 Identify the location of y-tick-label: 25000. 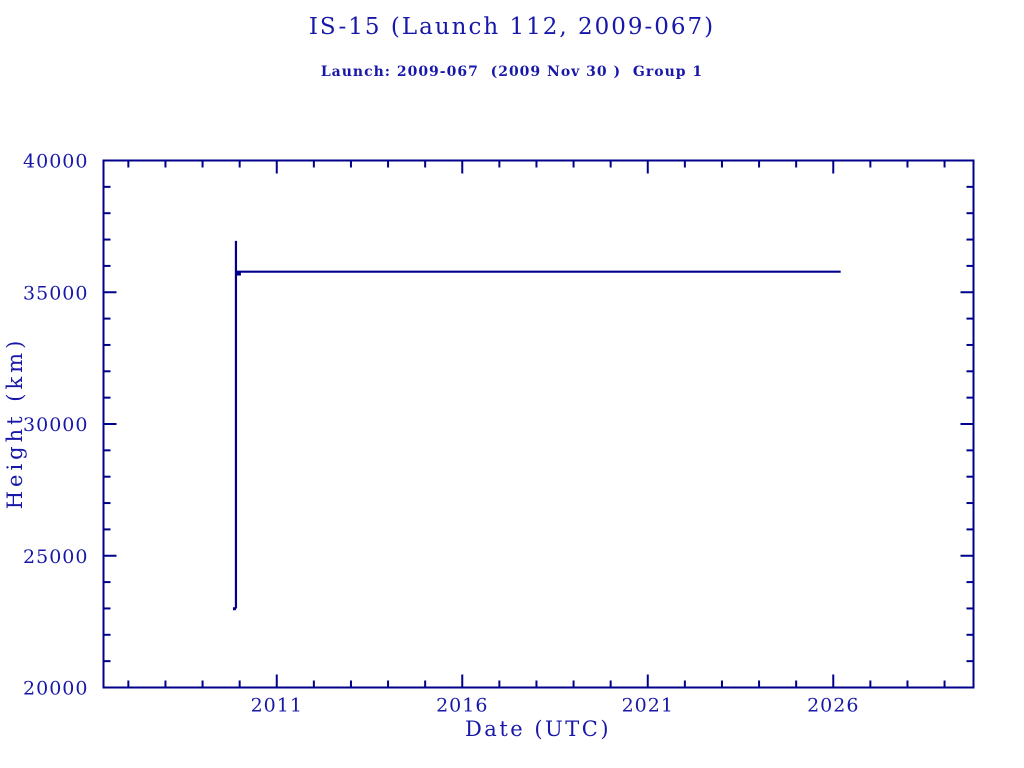
(55, 557).